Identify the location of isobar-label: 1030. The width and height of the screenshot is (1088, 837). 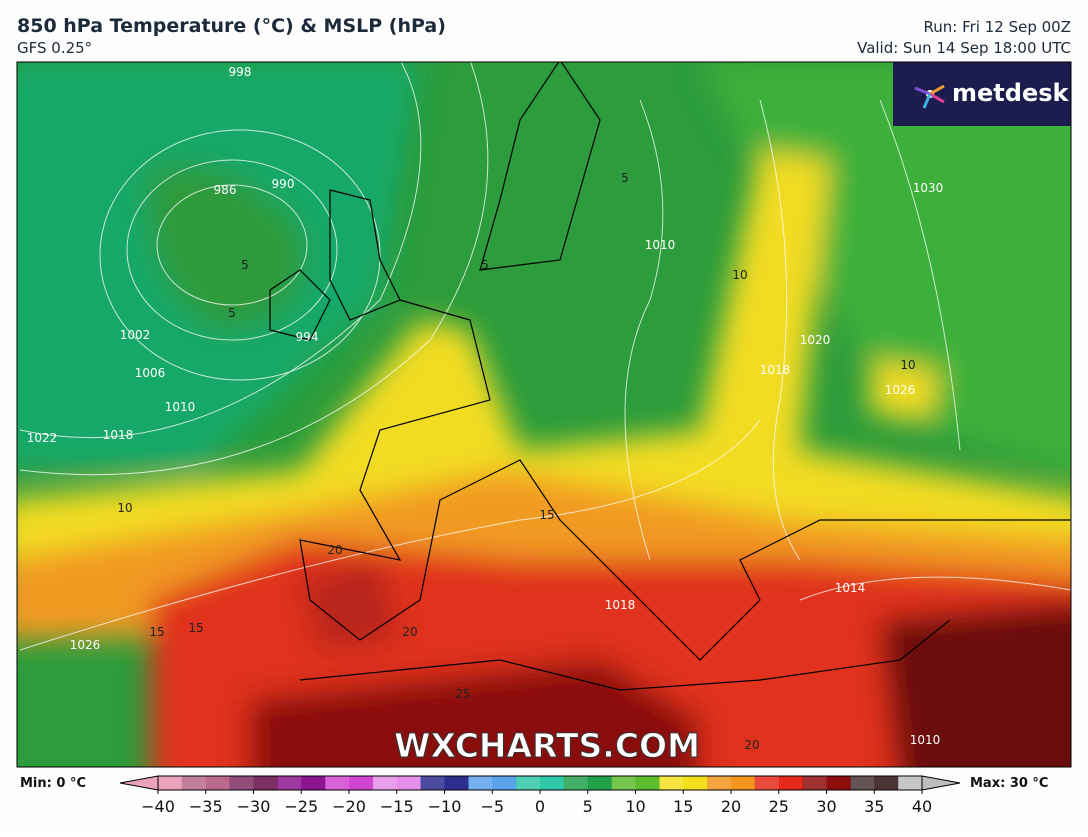
(928, 188).